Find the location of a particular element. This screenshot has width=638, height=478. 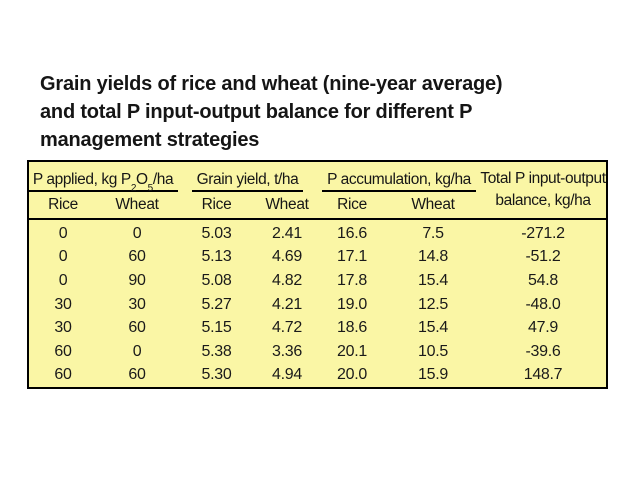

table-row: 0 60 5.13 4.69 17.1 14.8 -51.2 is located at coordinates (317, 258).